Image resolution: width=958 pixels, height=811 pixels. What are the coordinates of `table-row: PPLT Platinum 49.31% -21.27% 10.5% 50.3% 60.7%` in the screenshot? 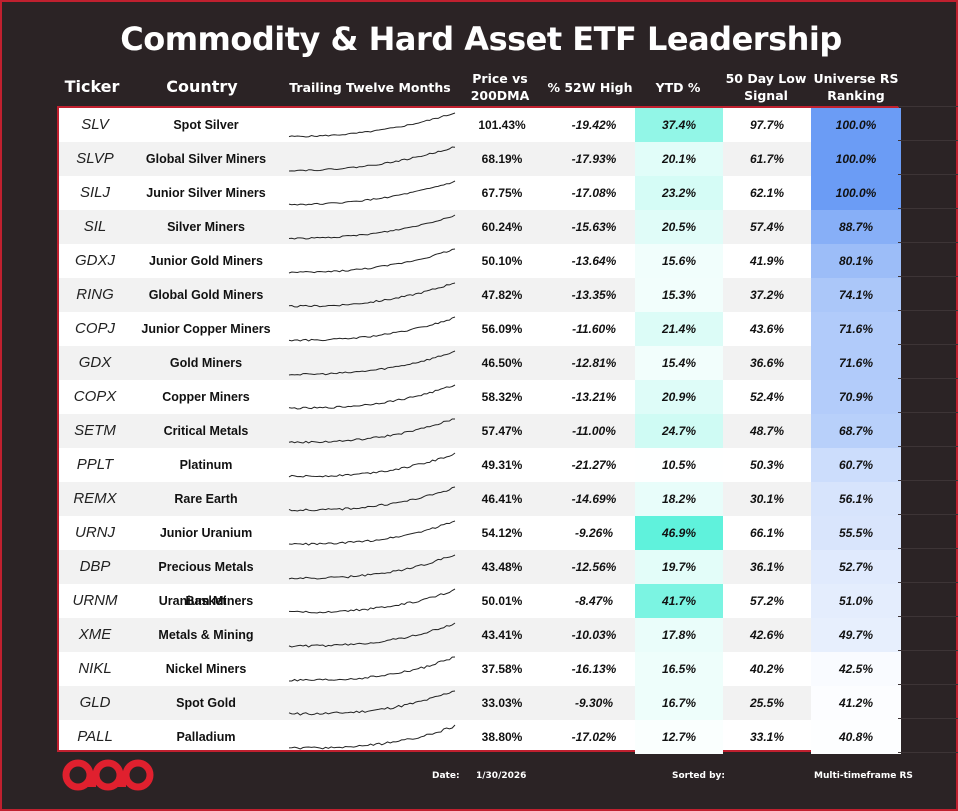 It's located at (480, 465).